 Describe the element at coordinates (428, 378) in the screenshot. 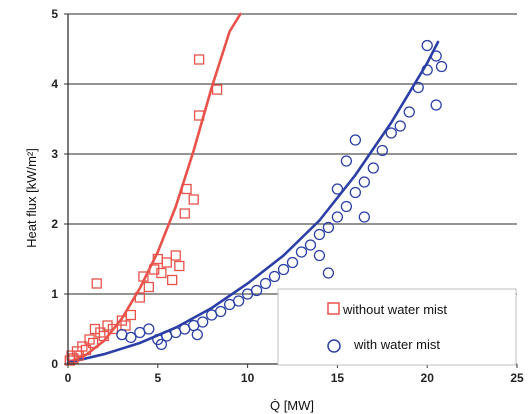

I see `x-tick-label-20: 20` at that location.